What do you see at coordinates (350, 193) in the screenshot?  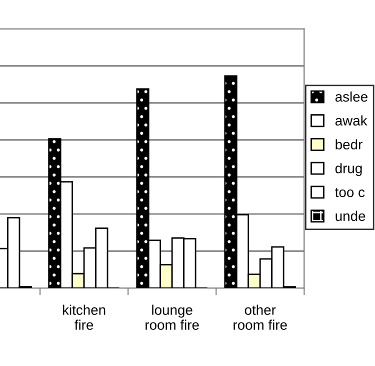 I see `legend-label: too c` at bounding box center [350, 193].